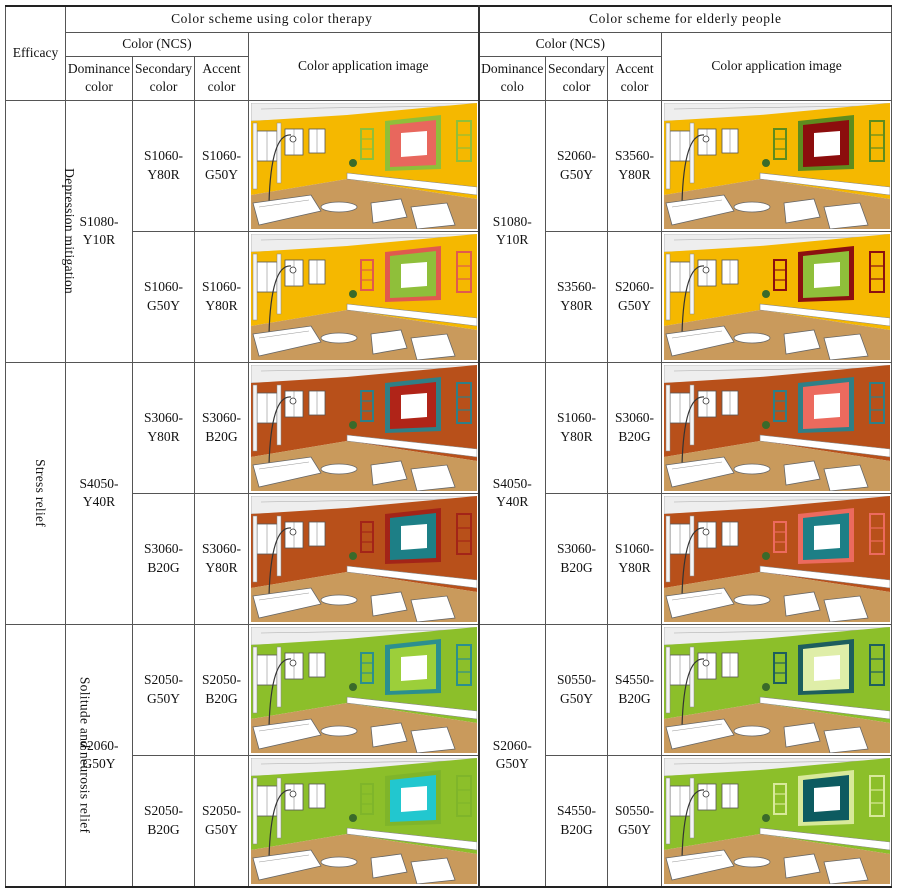 This screenshot has height=893, width=900. What do you see at coordinates (221, 165) in the screenshot?
I see `therapy-accent-cell: S1060- G50Y` at bounding box center [221, 165].